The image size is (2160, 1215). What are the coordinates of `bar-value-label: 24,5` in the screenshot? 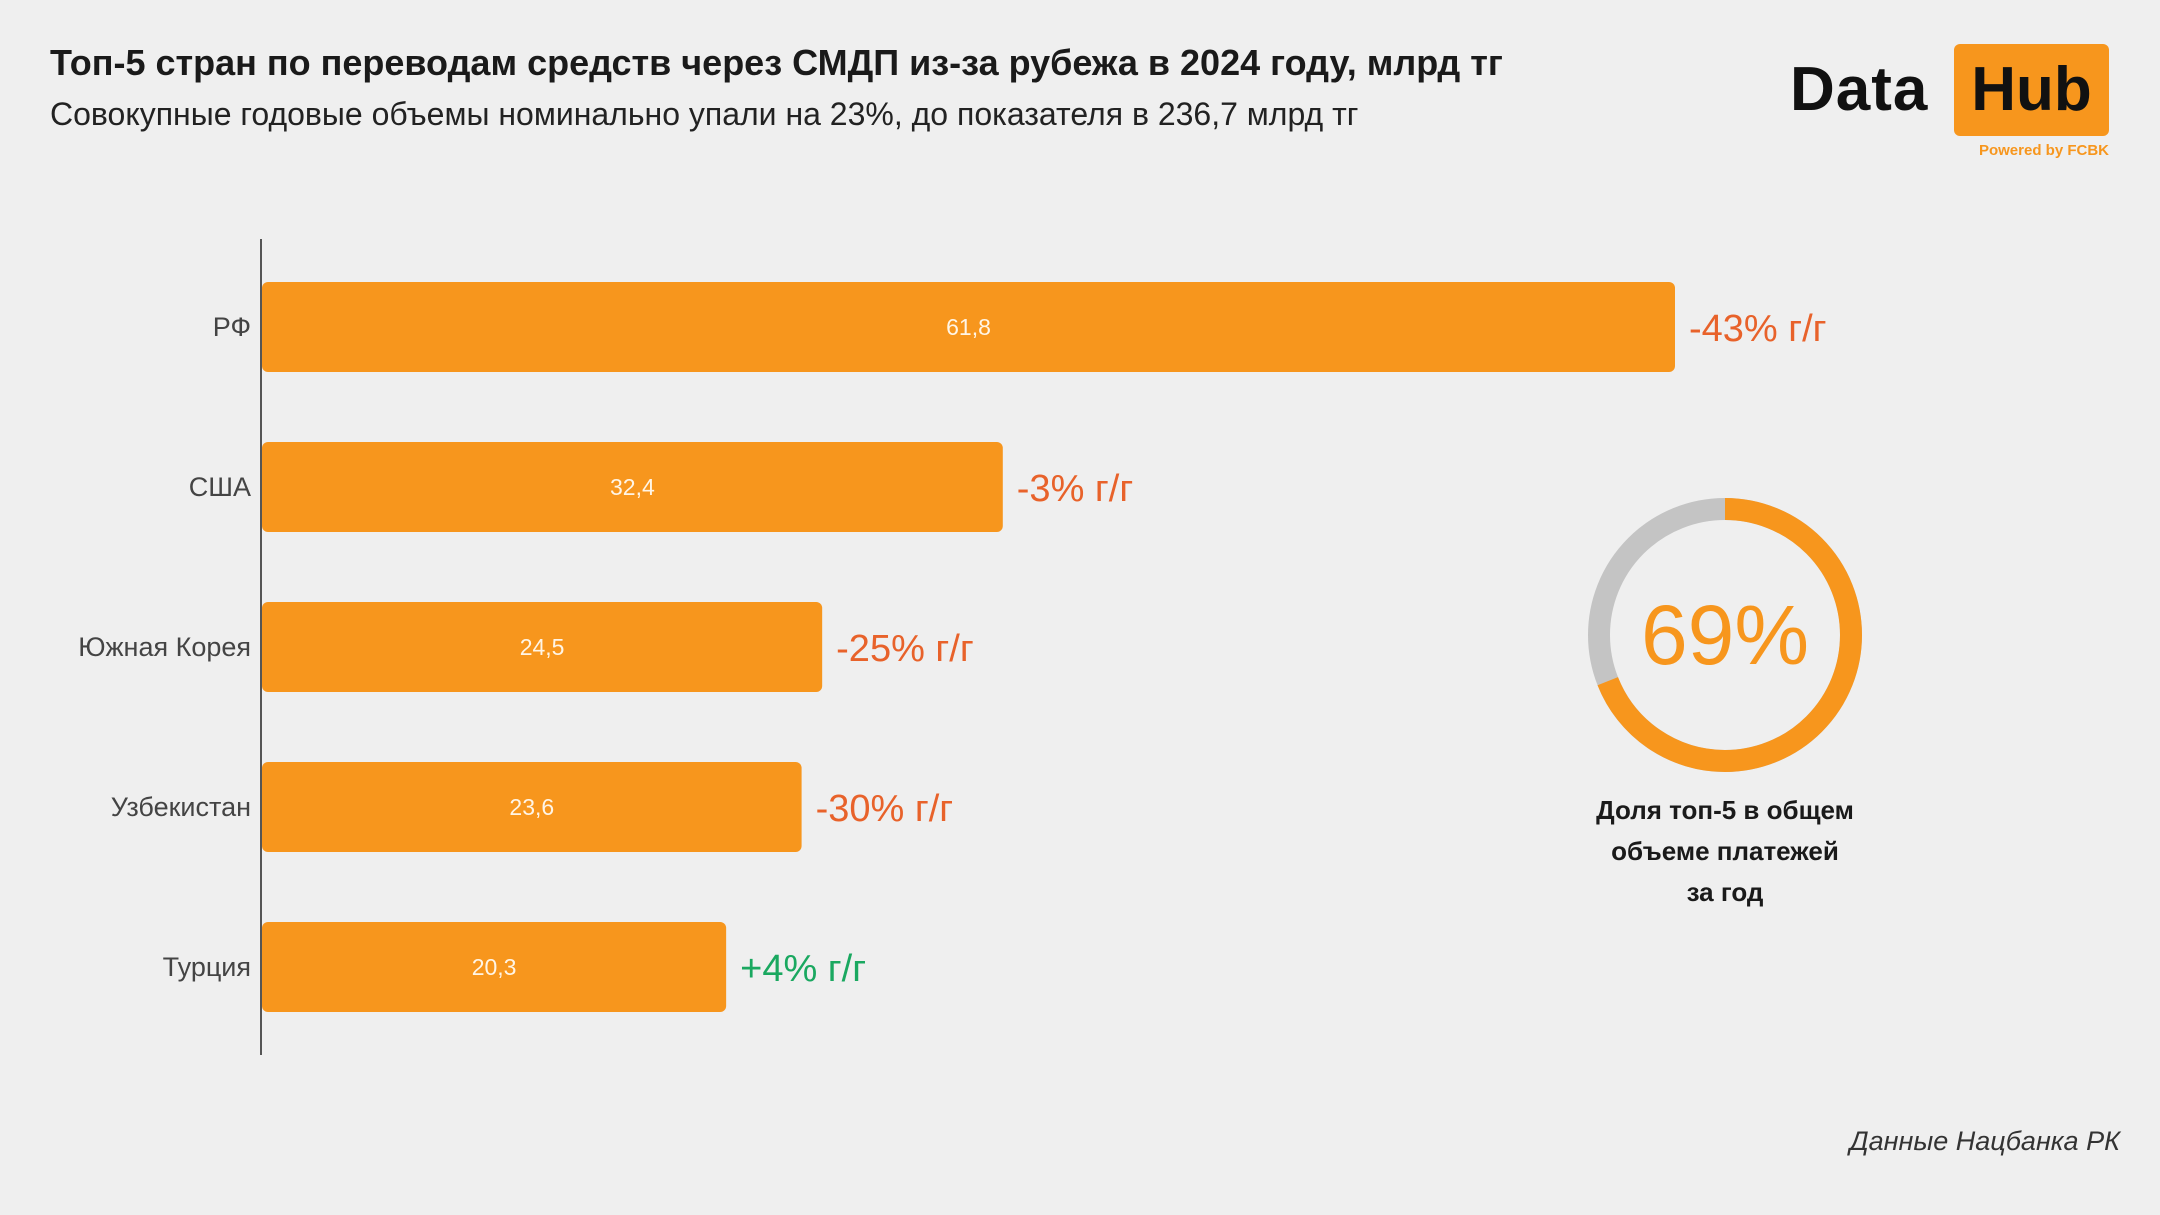 It's located at (542, 647).